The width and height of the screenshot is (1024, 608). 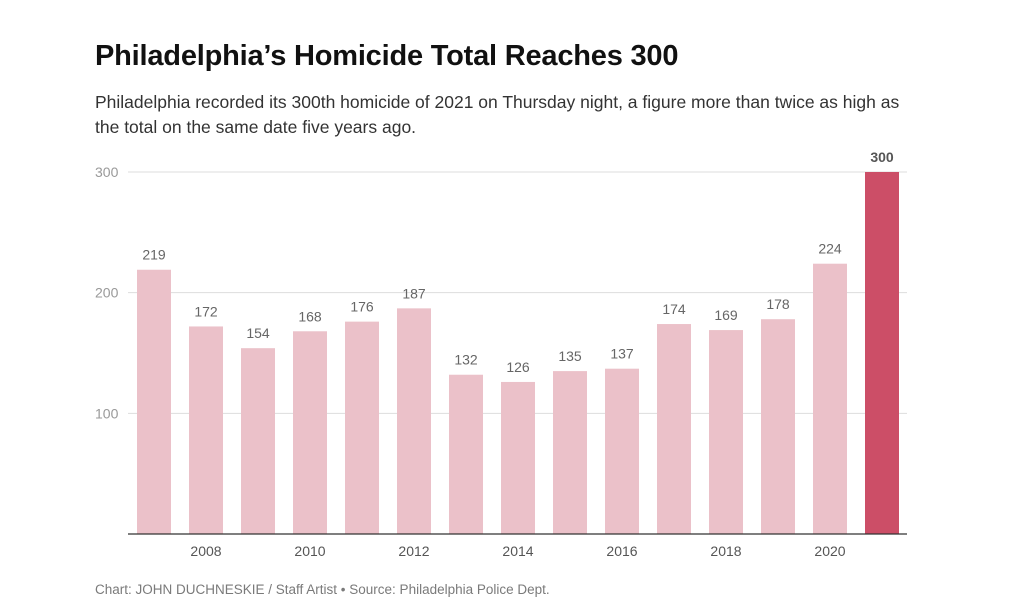 What do you see at coordinates (413, 551) in the screenshot?
I see `x-tick-label: 2012` at bounding box center [413, 551].